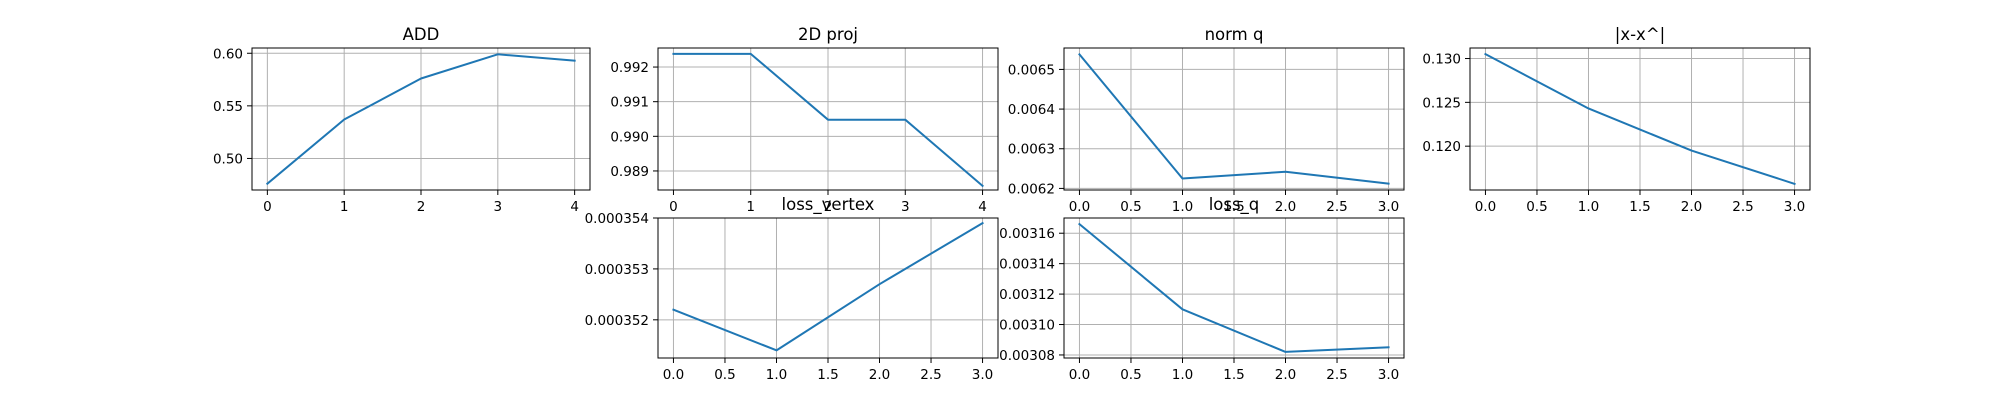 Image resolution: width=2000 pixels, height=400 pixels. I want to click on y-tick-label: 0.000353, so click(617, 270).